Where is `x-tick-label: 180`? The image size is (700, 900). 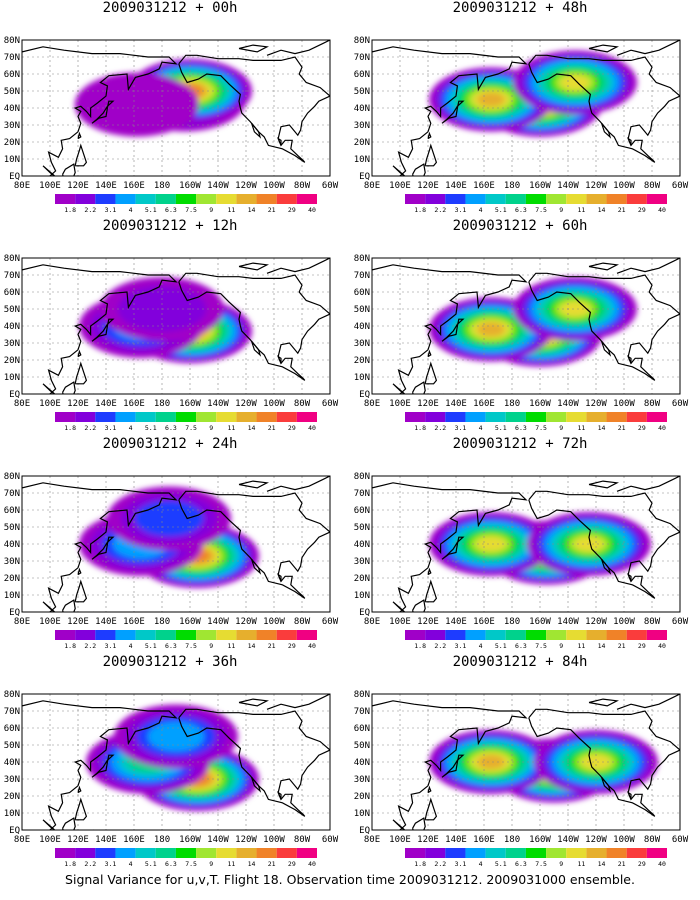
x-tick-label: 180 is located at coordinates (162, 622).